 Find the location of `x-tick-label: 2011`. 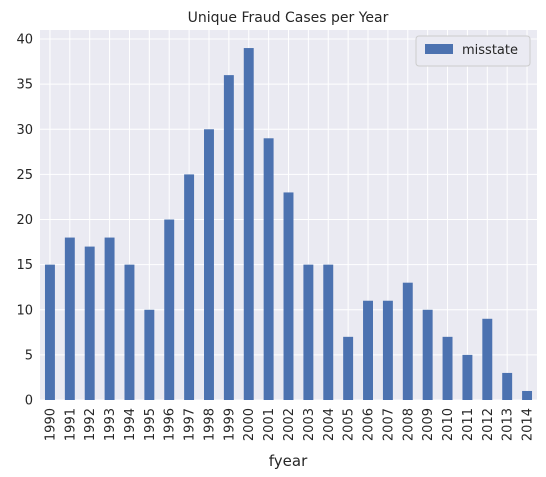

x-tick-label: 2011 is located at coordinates (468, 424).